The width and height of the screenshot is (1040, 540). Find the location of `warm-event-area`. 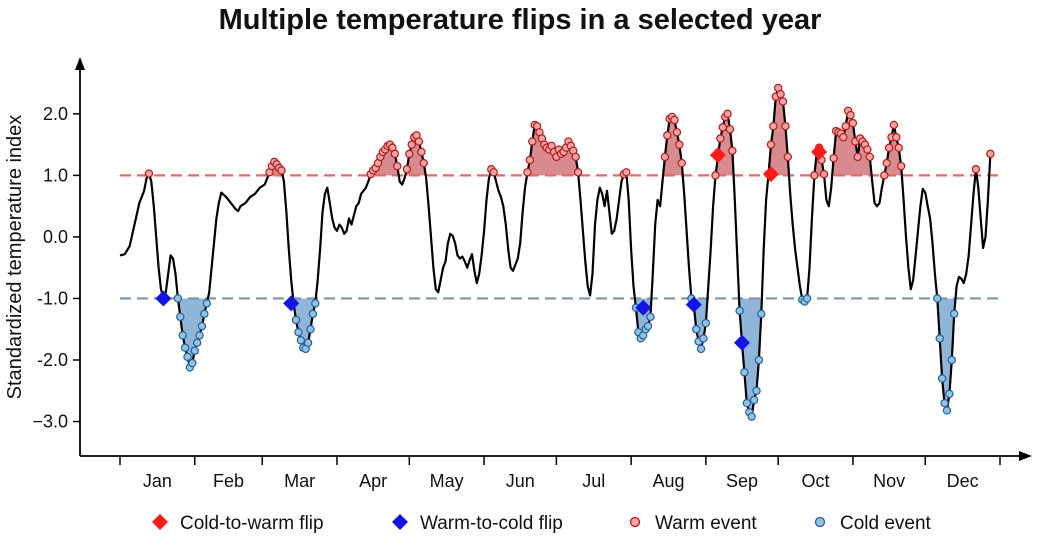

warm-event-area is located at coordinates (778, 132).